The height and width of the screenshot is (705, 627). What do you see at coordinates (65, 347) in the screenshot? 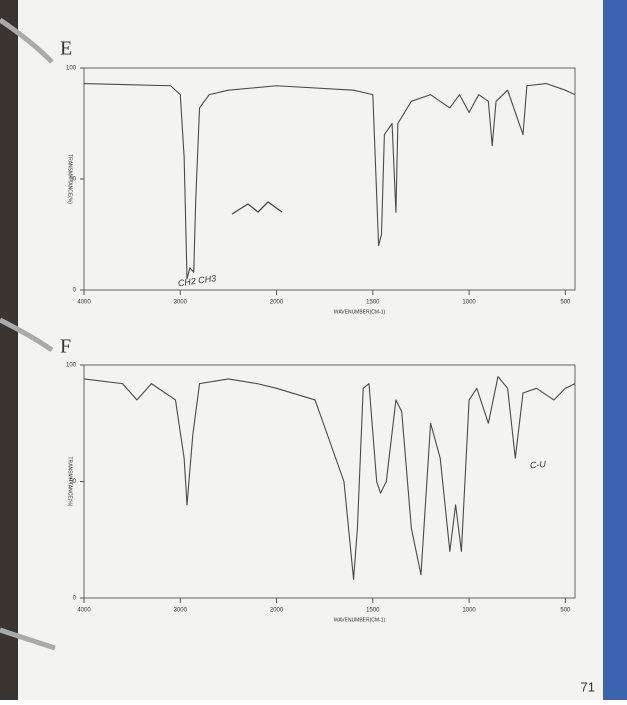
I see `chart-title: F` at bounding box center [65, 347].